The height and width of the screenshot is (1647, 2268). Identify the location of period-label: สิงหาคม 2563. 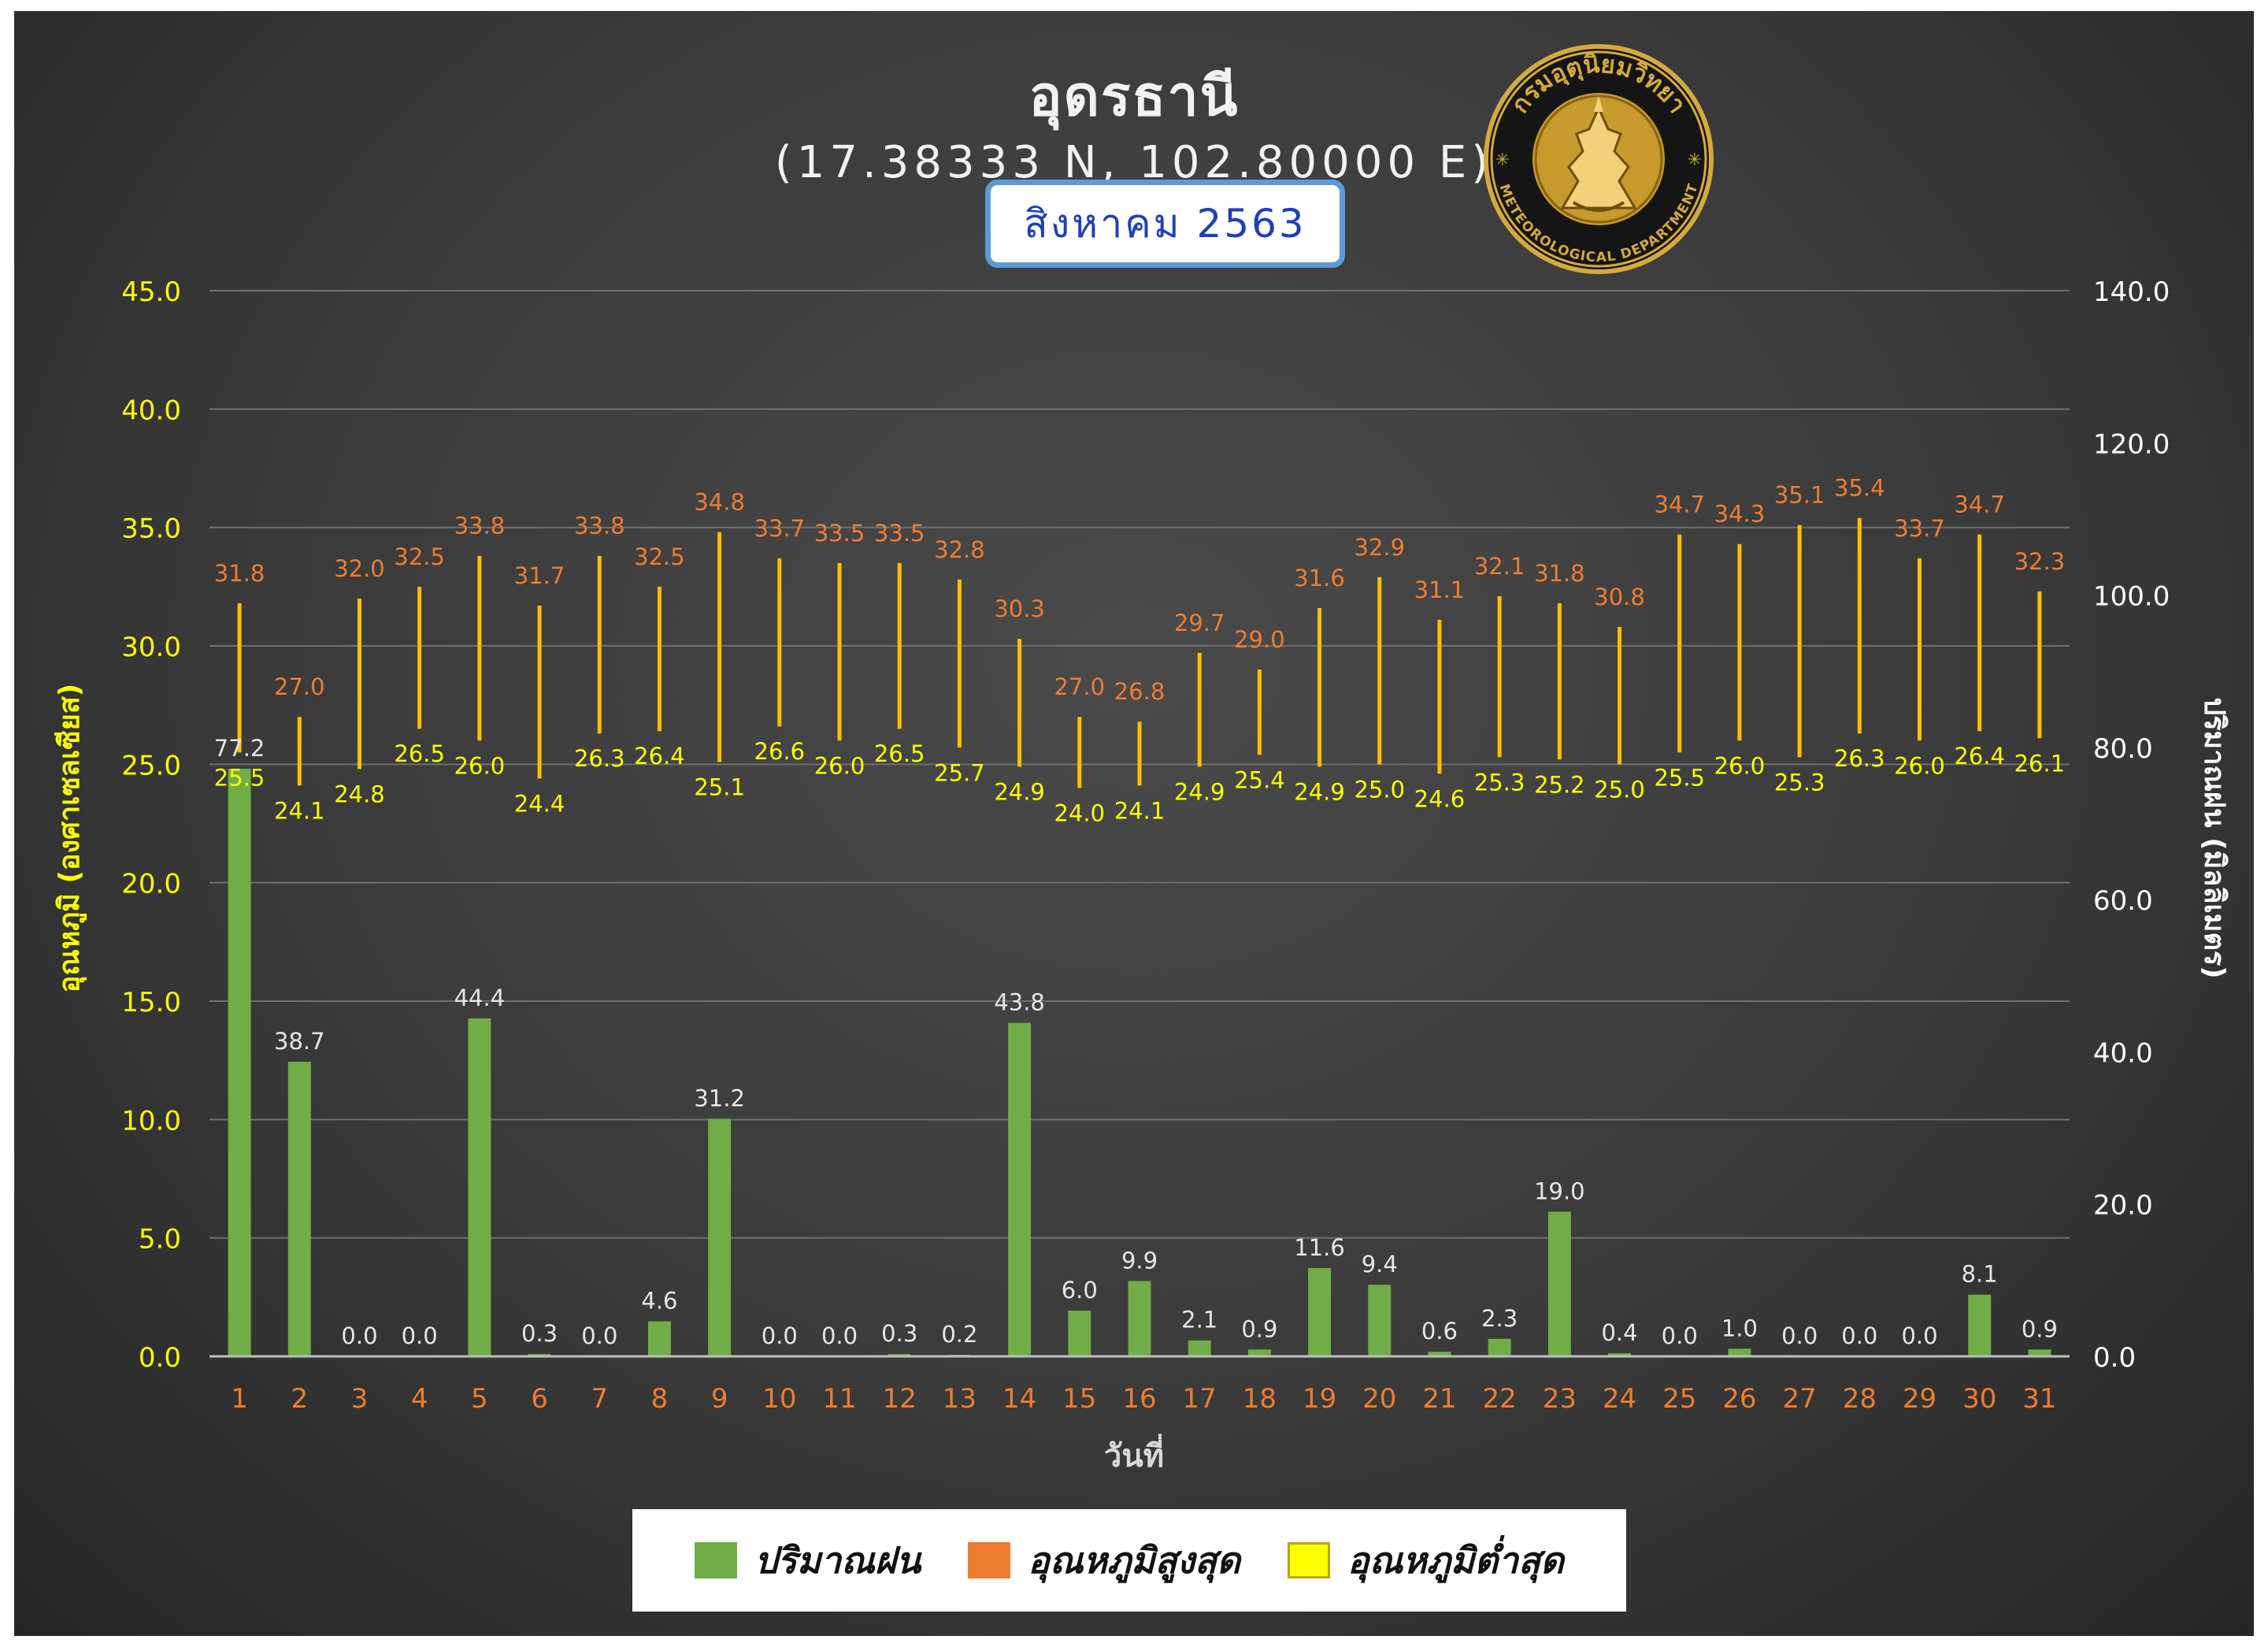
(1165, 223).